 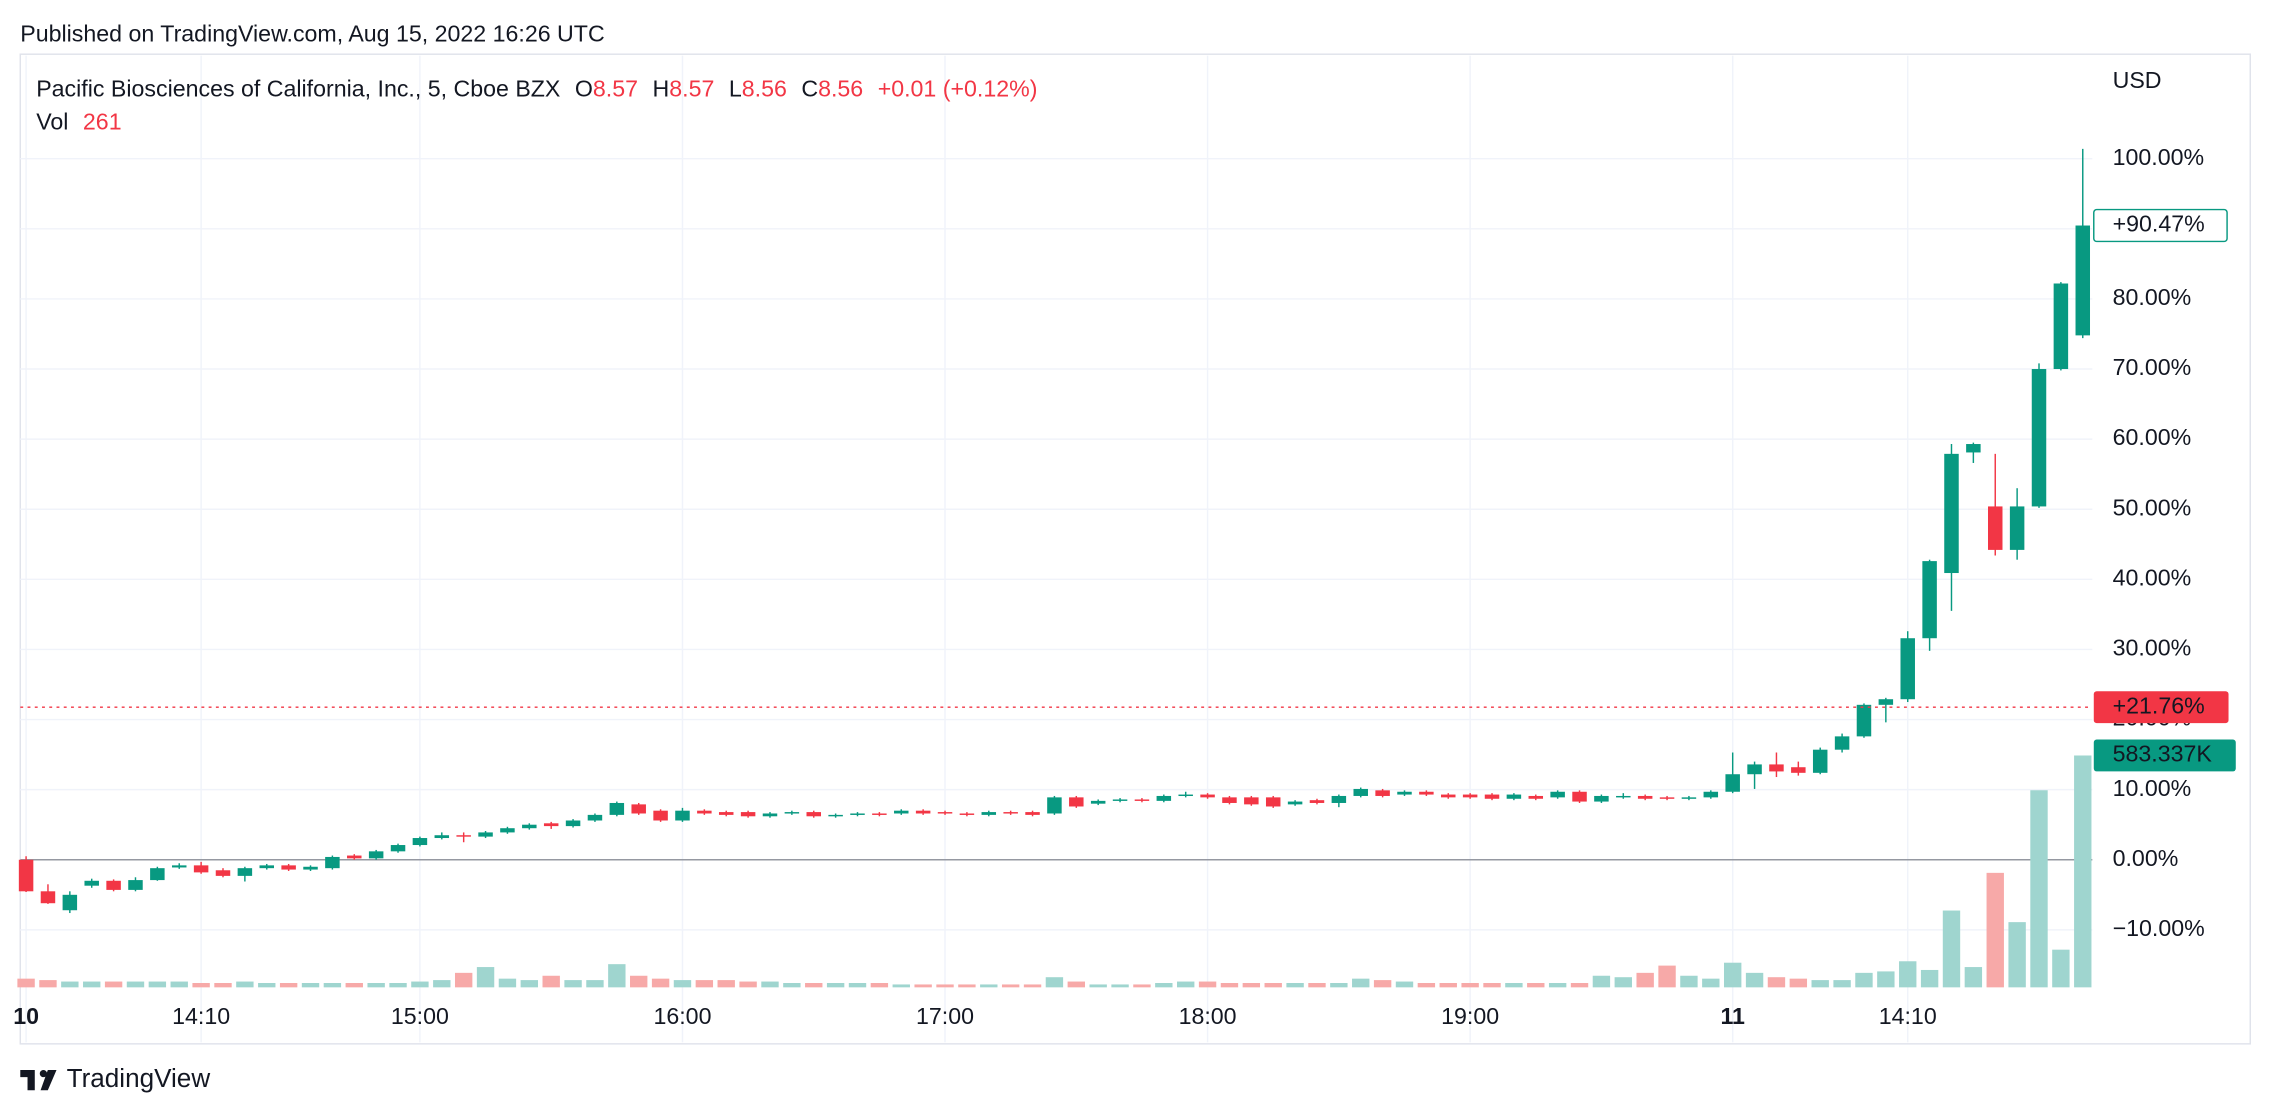 What do you see at coordinates (682, 1016) in the screenshot?
I see `x-tick-label: 16:00` at bounding box center [682, 1016].